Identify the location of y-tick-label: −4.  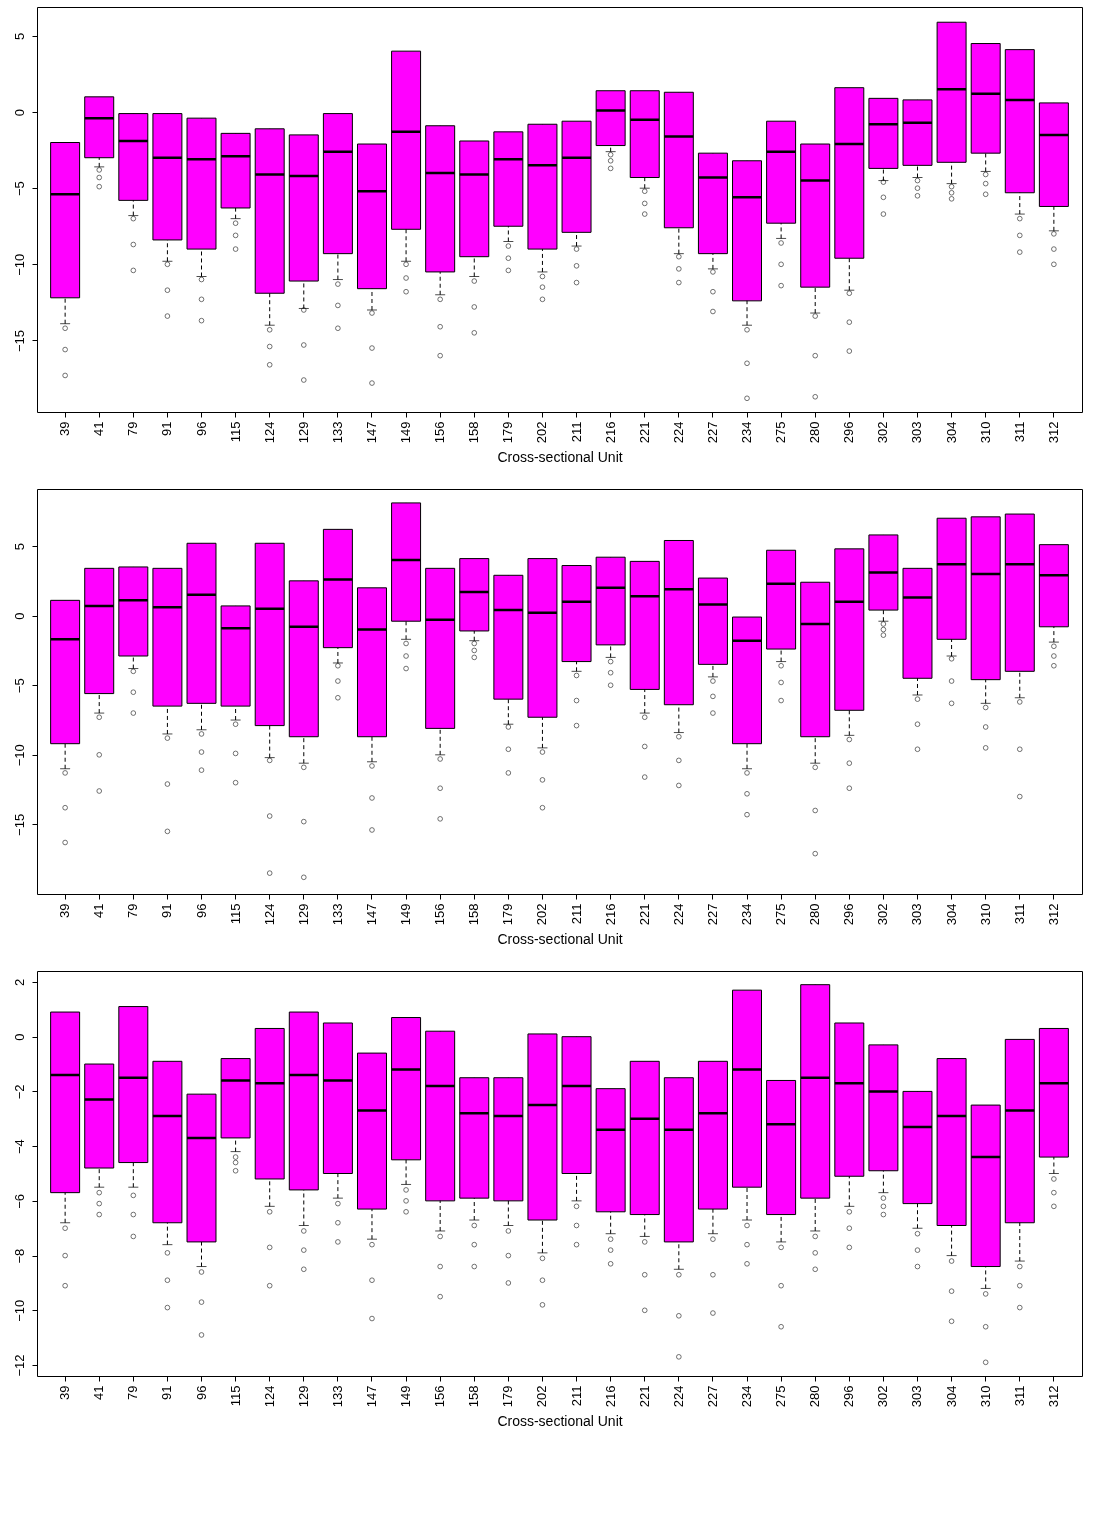
(19, 1147).